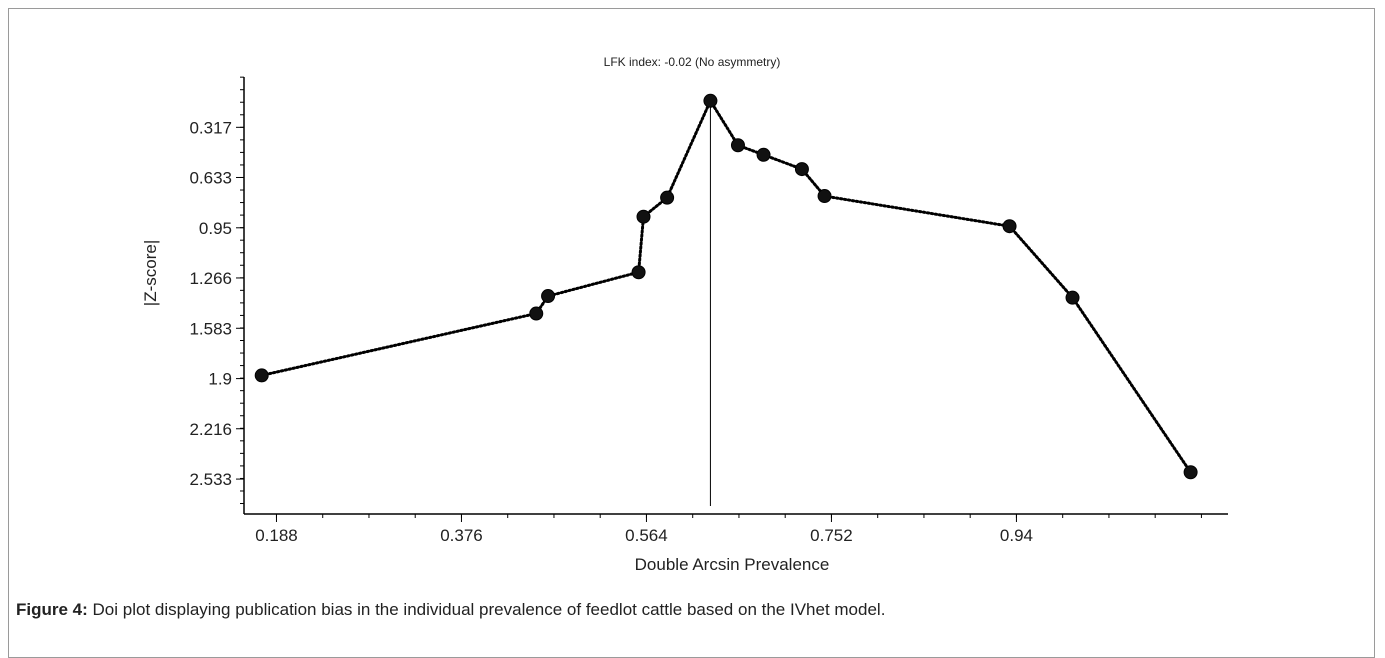 The height and width of the screenshot is (658, 1385). I want to click on y-tick-label: 0.633, so click(210, 177).